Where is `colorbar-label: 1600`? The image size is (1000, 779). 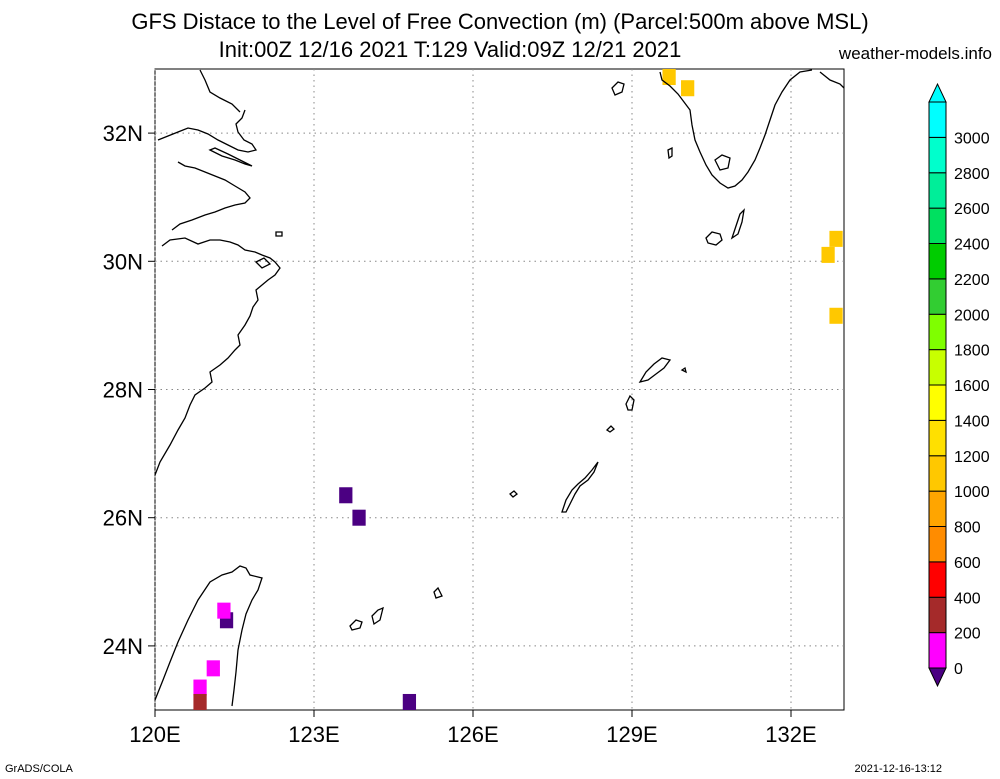
colorbar-label: 1600 is located at coordinates (972, 386).